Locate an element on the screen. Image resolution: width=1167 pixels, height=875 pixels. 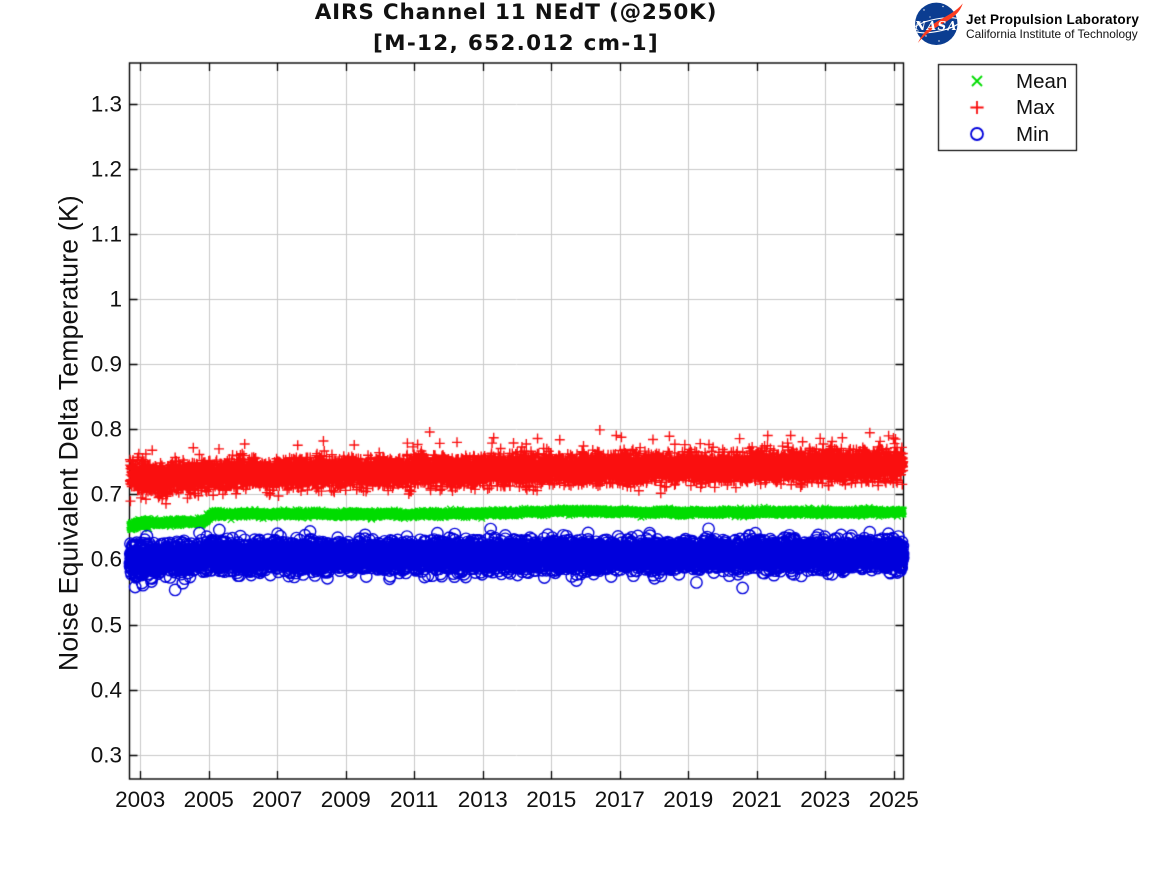
nasa-logo-swoosh is located at coordinates (940, 23).